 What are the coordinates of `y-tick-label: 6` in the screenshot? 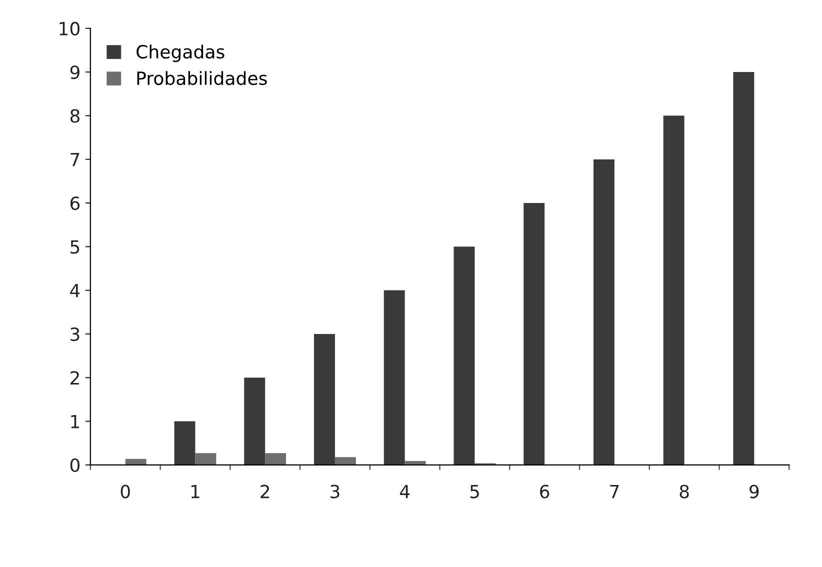 It's located at (75, 203).